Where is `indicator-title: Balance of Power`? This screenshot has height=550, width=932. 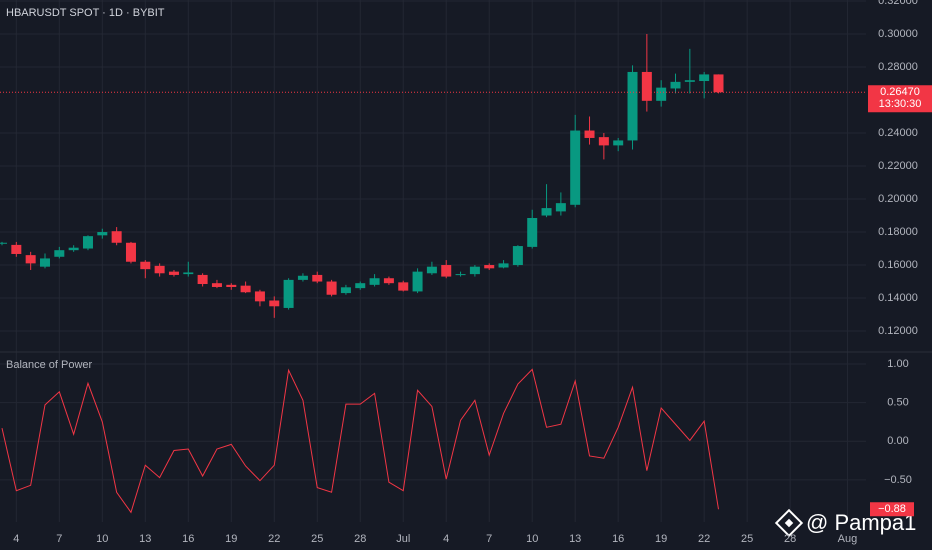
indicator-title: Balance of Power is located at coordinates (49, 365).